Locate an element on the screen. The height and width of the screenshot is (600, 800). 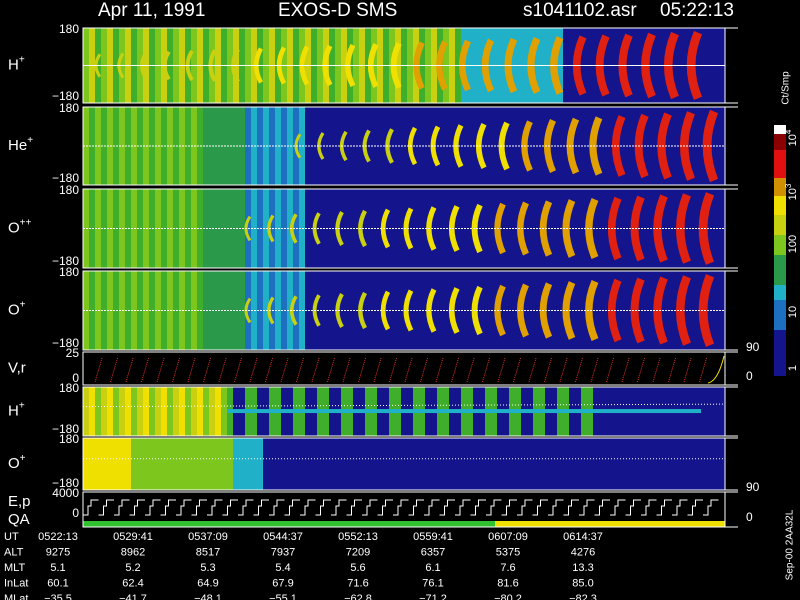
panel-label-text: O is located at coordinates (14, 463).